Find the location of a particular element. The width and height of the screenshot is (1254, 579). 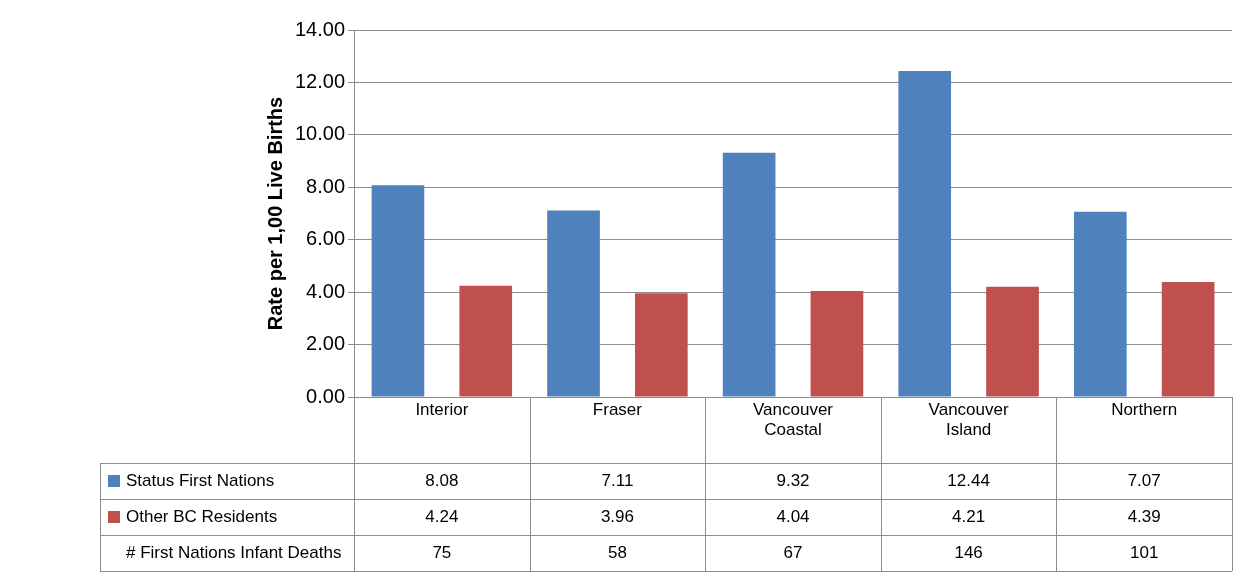

data-label: 9.32 is located at coordinates (793, 480).